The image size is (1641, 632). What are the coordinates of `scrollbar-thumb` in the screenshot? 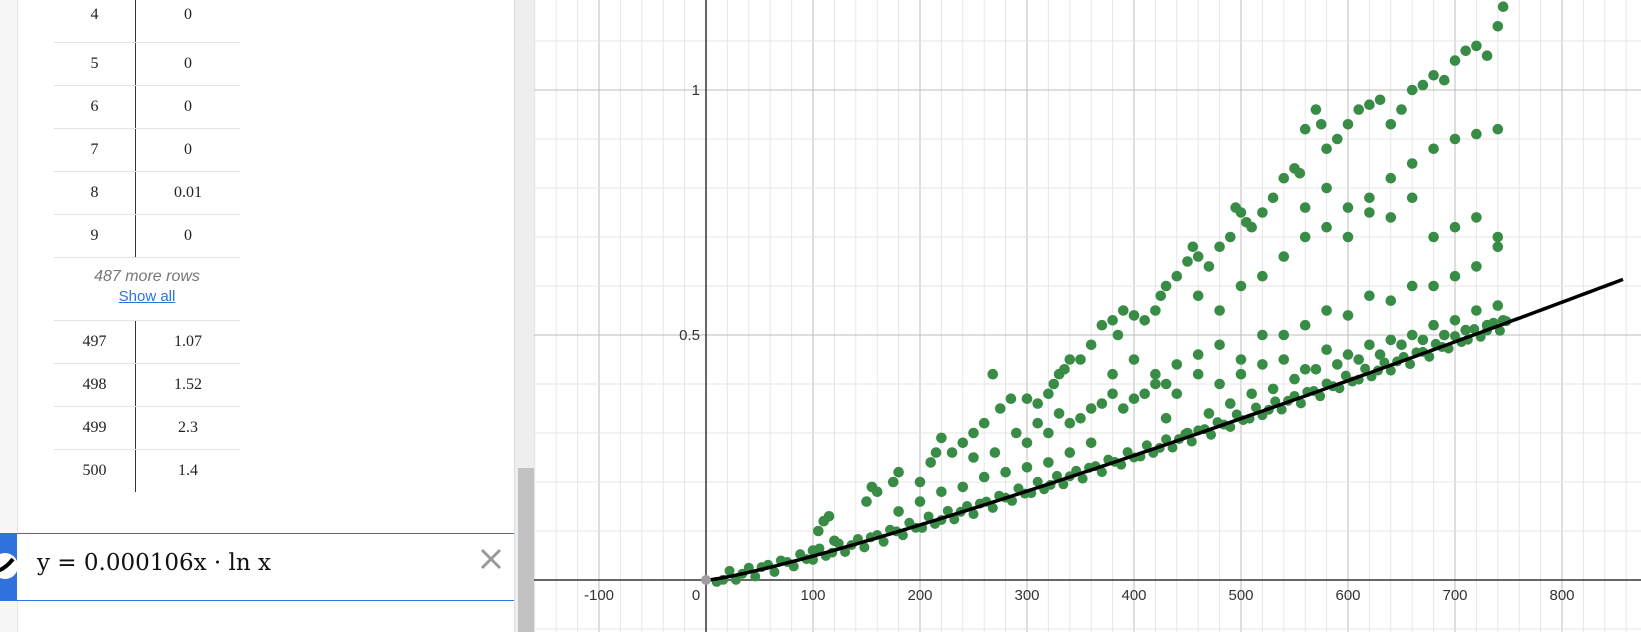 It's located at (526, 550).